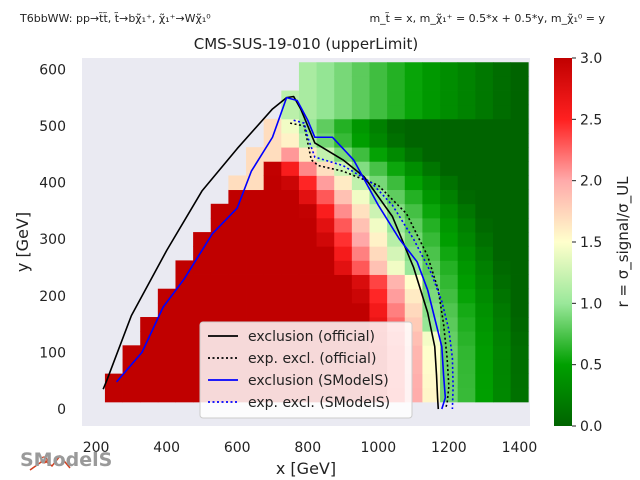  What do you see at coordinates (52, 353) in the screenshot?
I see `y-tick-label: 100` at bounding box center [52, 353].